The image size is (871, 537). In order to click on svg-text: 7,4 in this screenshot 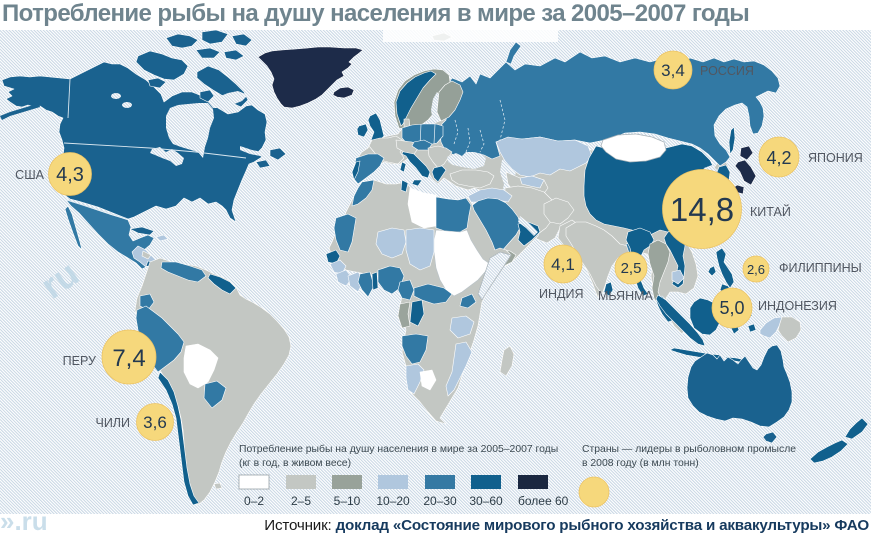, I will do `click(128, 358)`.